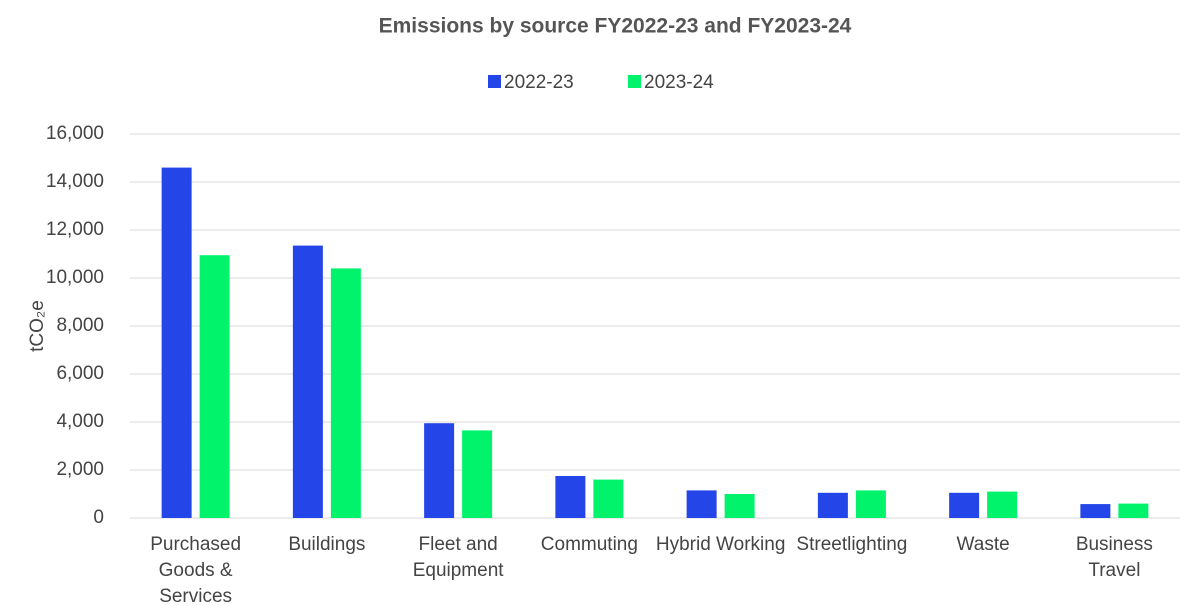 The height and width of the screenshot is (605, 1192). Describe the element at coordinates (80, 469) in the screenshot. I see `y-tick-label: 2,000` at that location.